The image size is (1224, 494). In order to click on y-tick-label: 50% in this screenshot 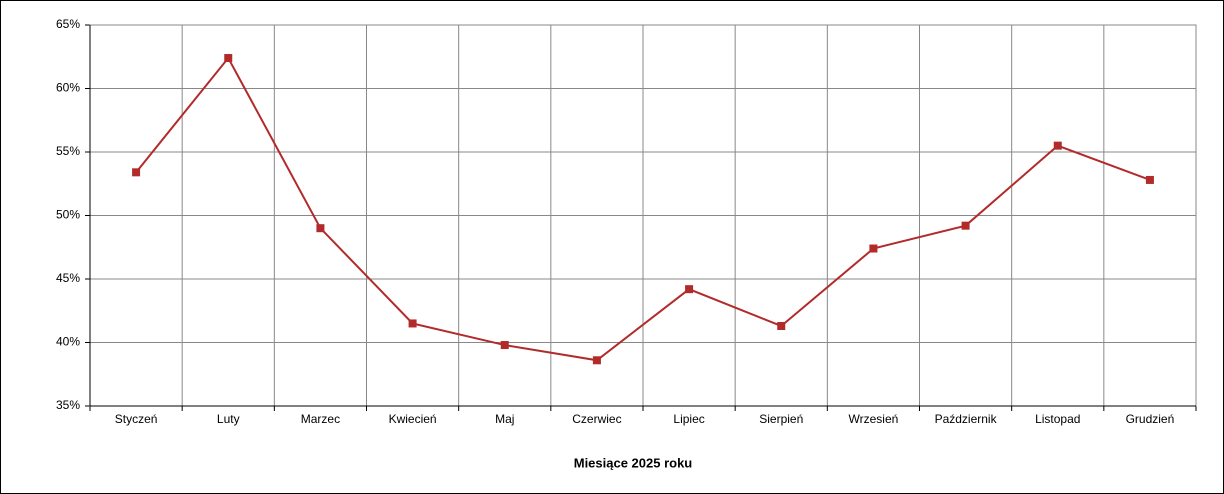, I will do `click(68, 215)`.